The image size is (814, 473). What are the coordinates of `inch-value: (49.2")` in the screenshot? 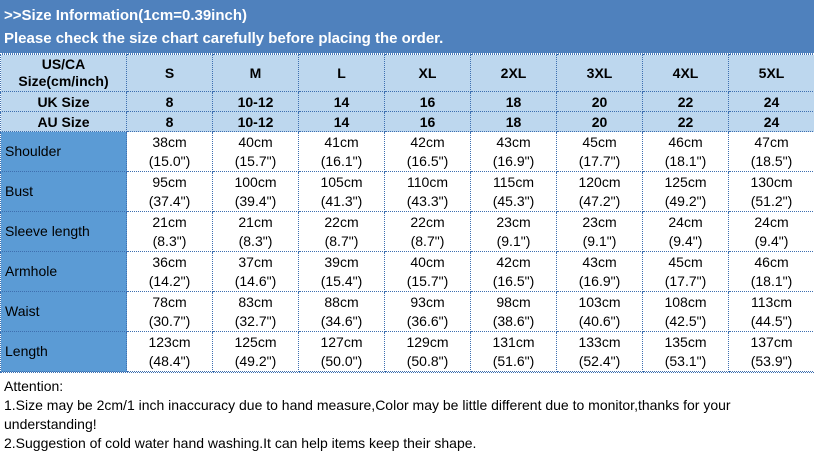 It's located at (255, 360).